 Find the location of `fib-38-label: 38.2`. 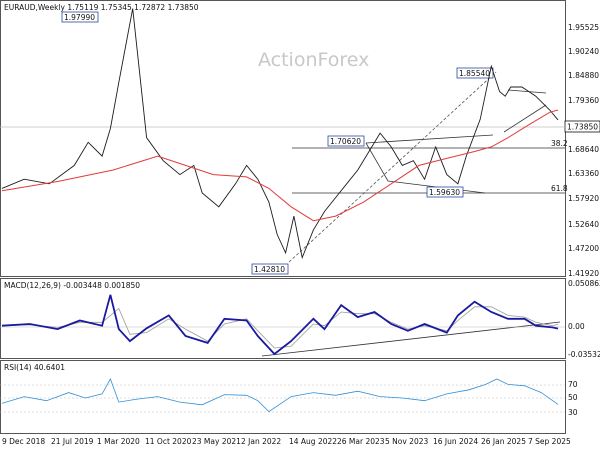

fib-38-label: 38.2 is located at coordinates (559, 143).